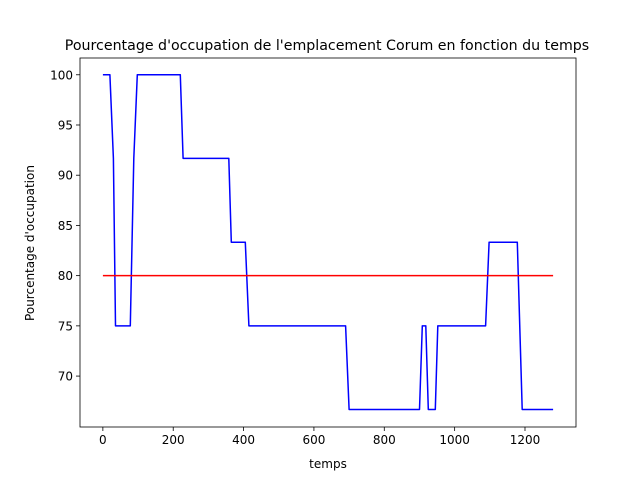 This screenshot has height=480, width=640. I want to click on y-tick-label: 90, so click(65, 176).